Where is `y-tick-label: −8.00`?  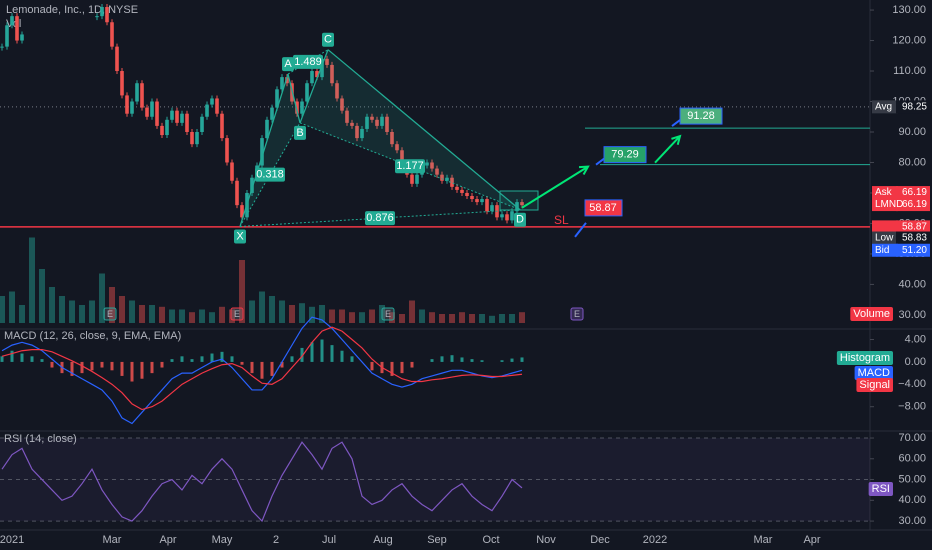 y-tick-label: −8.00 is located at coordinates (912, 407).